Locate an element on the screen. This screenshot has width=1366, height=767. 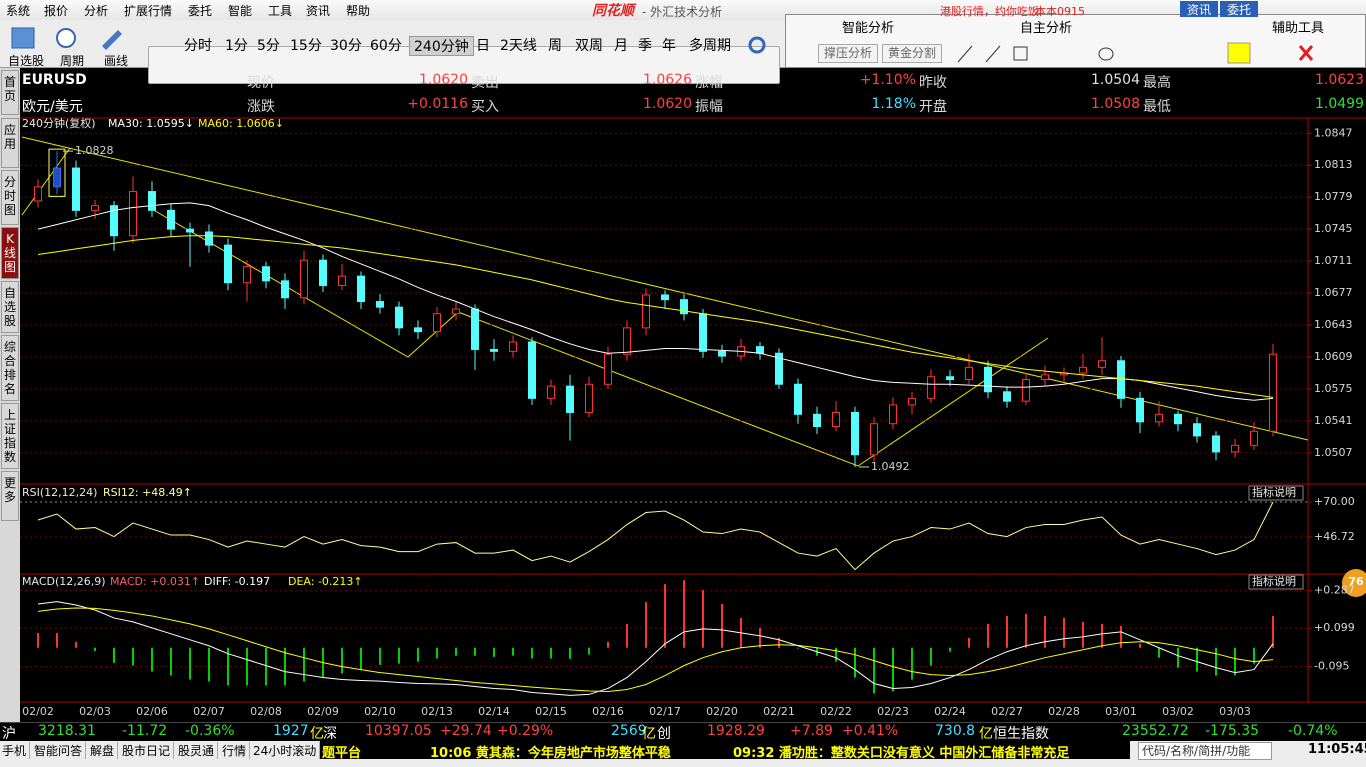
period-button: 季 is located at coordinates (645, 46).